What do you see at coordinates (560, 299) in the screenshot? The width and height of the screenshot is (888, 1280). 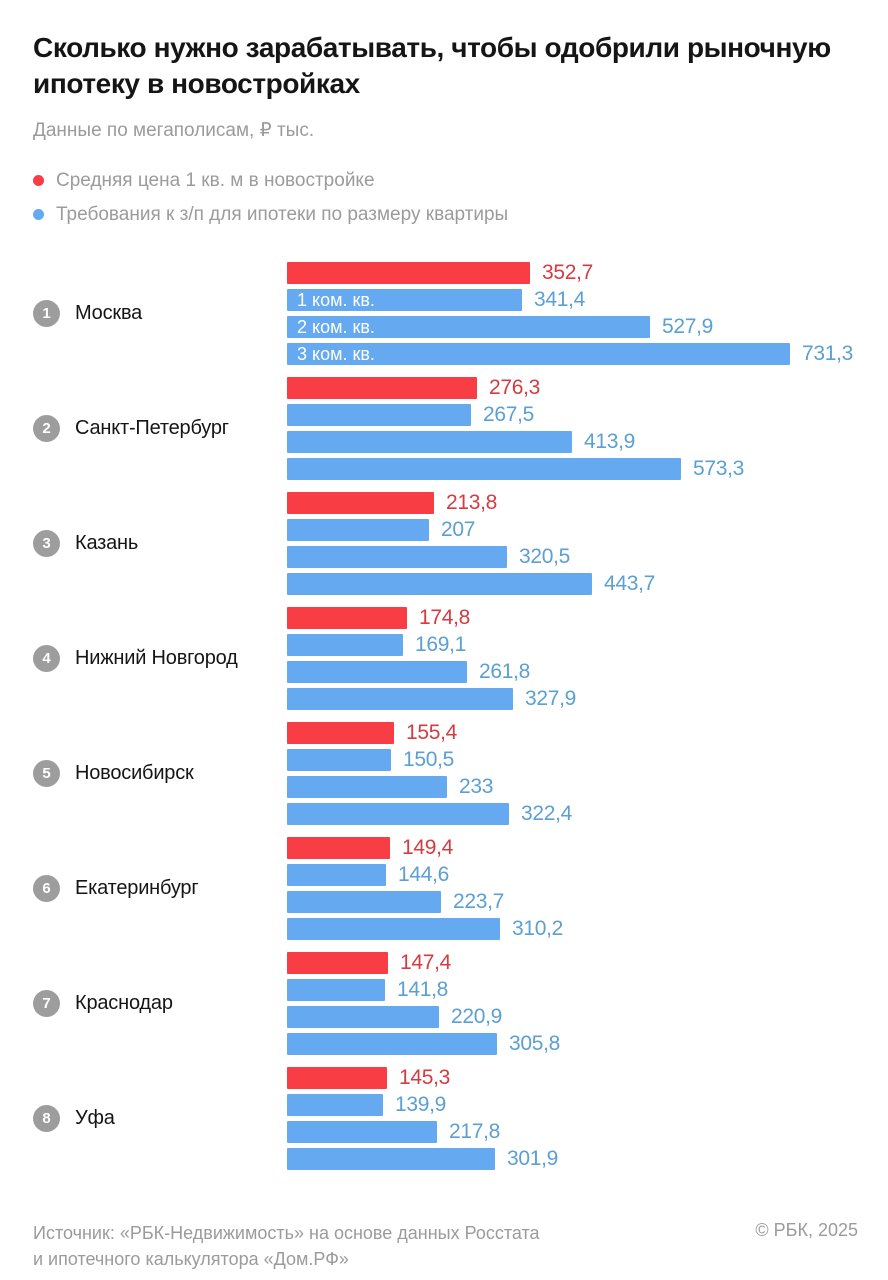 I see `salary-value-label: 341,4` at bounding box center [560, 299].